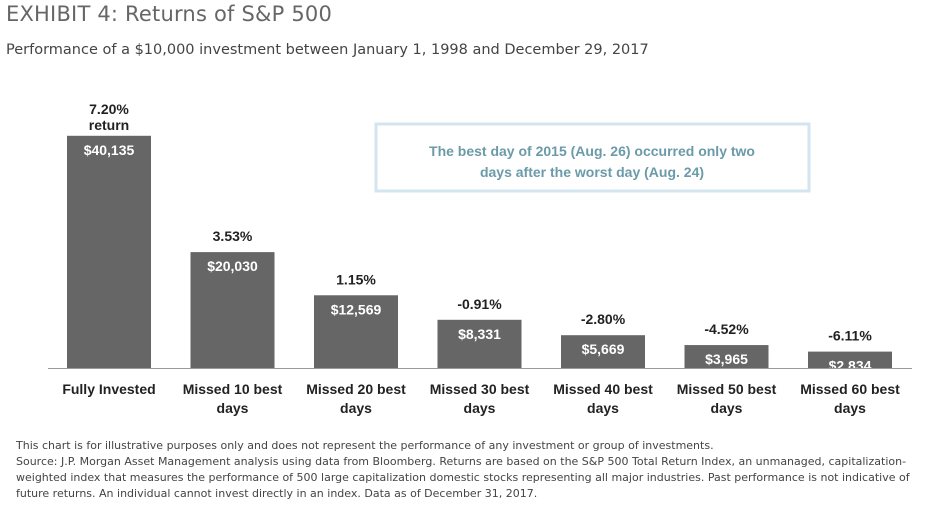  Describe the element at coordinates (108, 389) in the screenshot. I see `category-label: Fully Invested` at that location.